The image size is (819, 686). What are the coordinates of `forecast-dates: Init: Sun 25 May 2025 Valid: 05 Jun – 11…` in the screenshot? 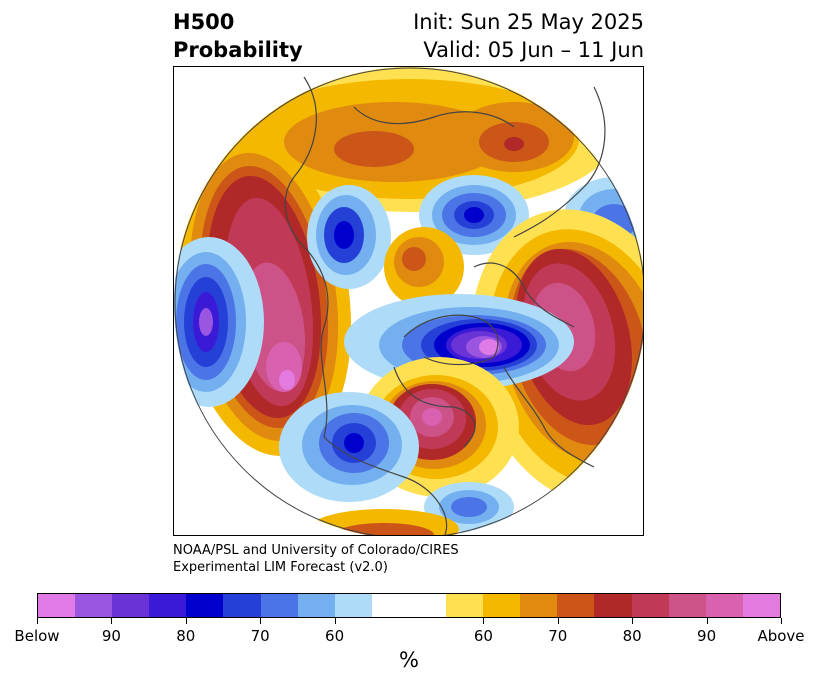 It's located at (528, 36).